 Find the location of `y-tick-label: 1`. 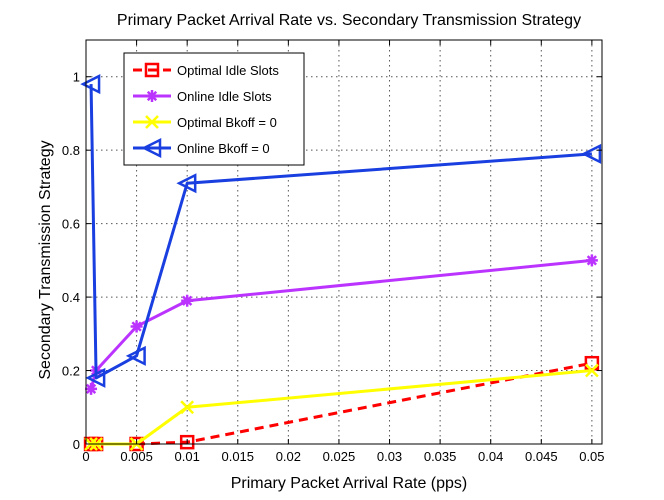

y-tick-label: 1 is located at coordinates (76, 77).